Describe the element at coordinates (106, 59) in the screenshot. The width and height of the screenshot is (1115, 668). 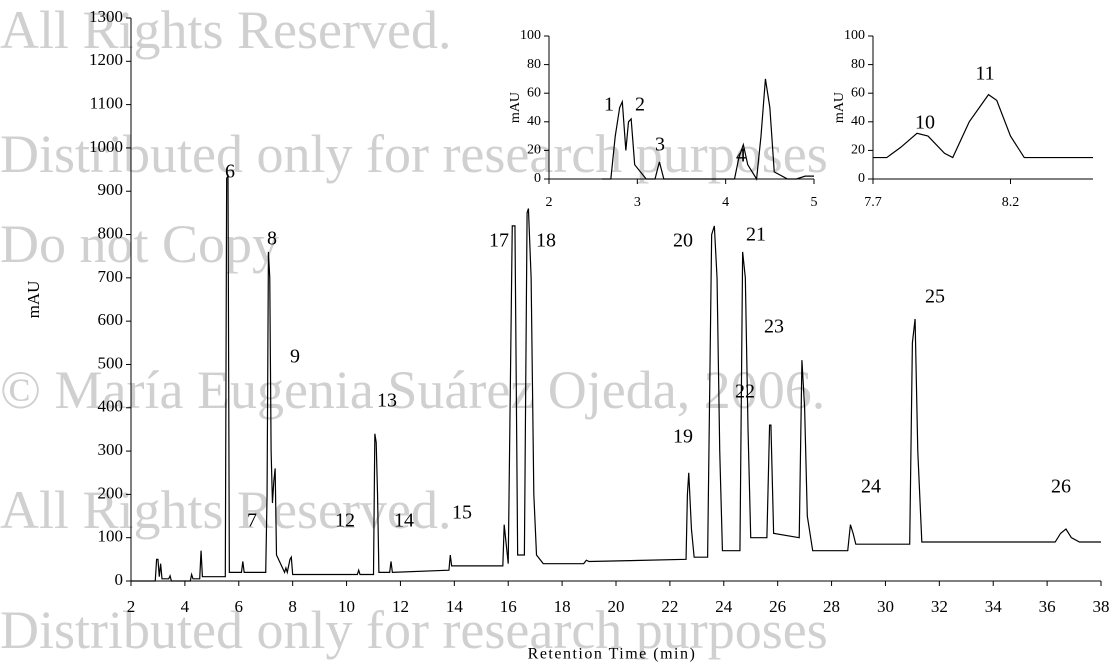
I see `y-tick-label: 1200` at that location.